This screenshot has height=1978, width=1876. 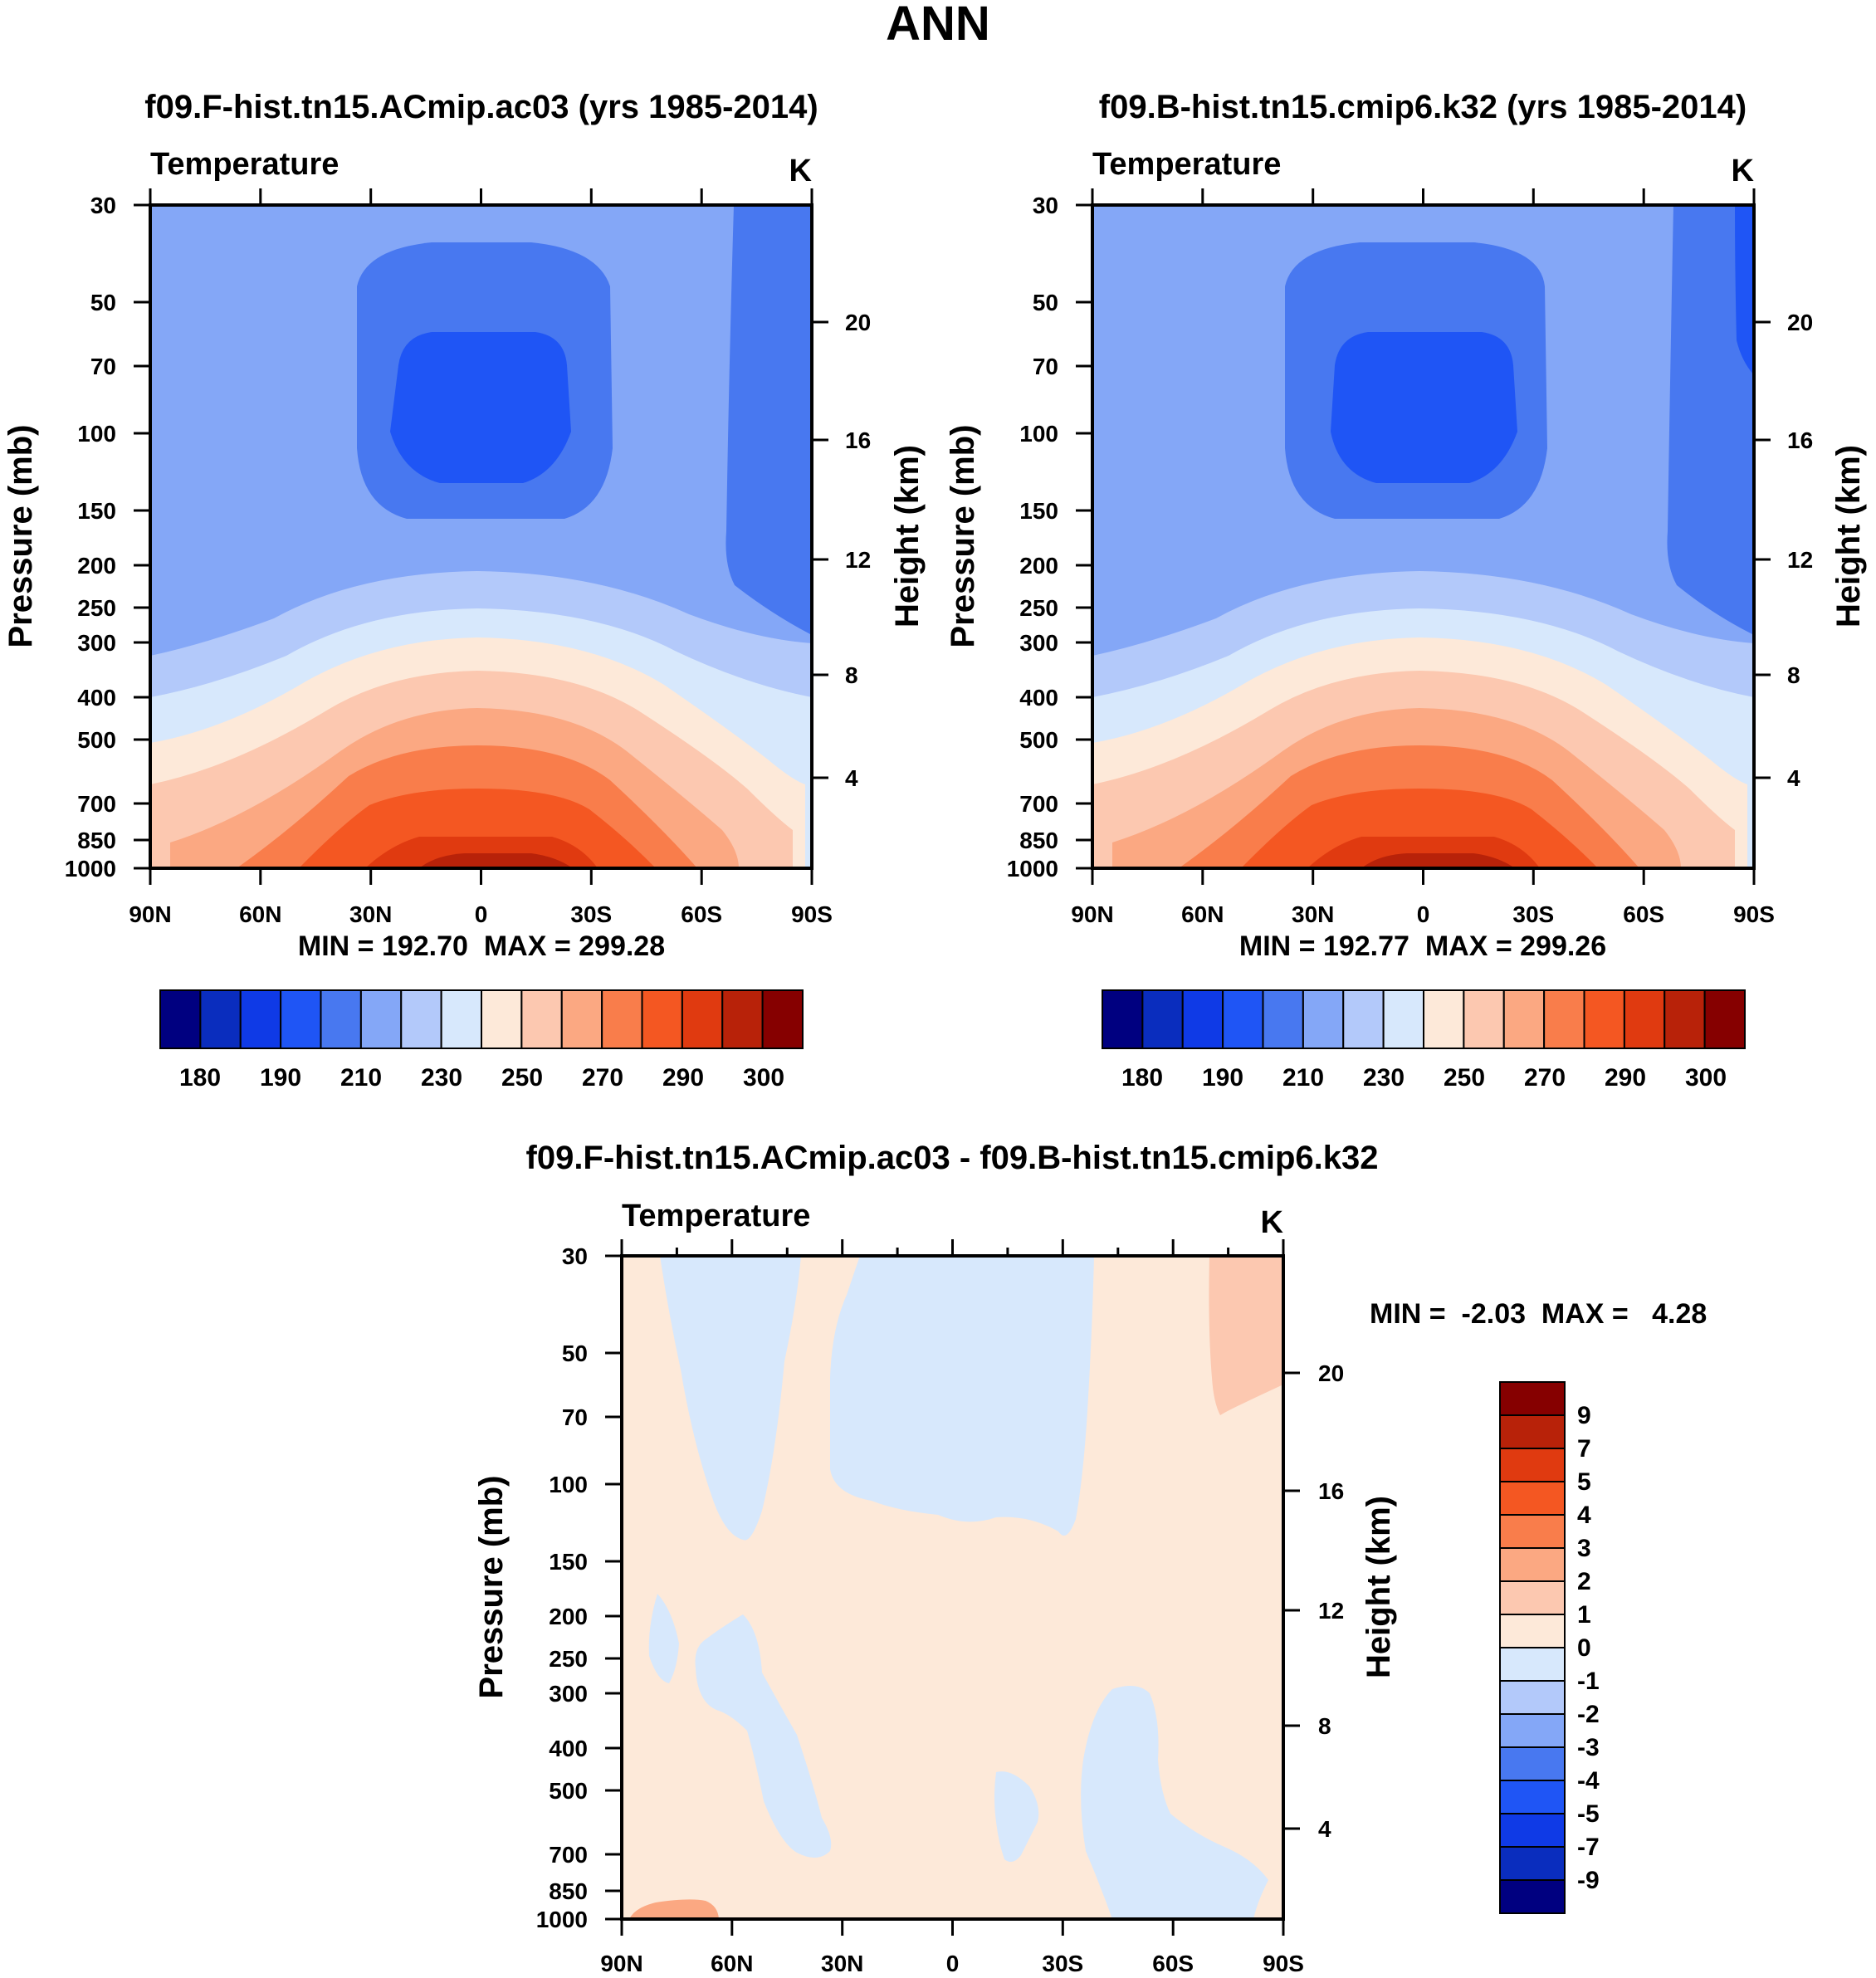 What do you see at coordinates (1331, 1491) in the screenshot?
I see `y2-tick-label: 16` at bounding box center [1331, 1491].